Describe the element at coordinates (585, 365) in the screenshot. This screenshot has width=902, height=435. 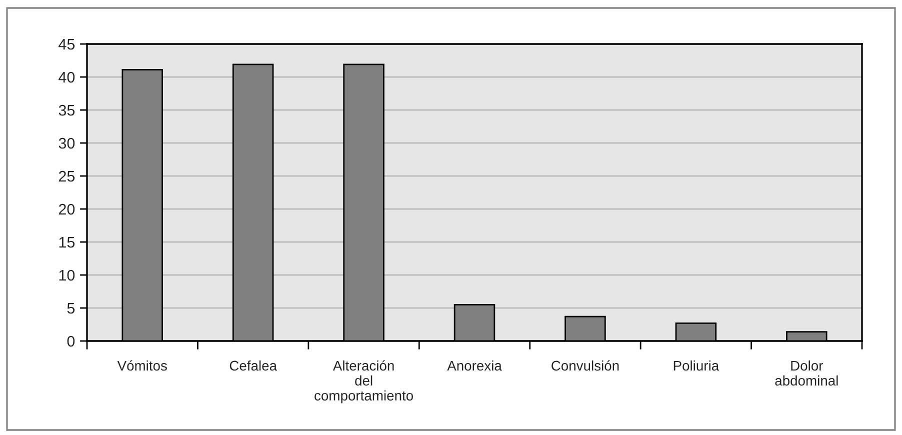
I see `x-tick-label: Convulsión` at that location.